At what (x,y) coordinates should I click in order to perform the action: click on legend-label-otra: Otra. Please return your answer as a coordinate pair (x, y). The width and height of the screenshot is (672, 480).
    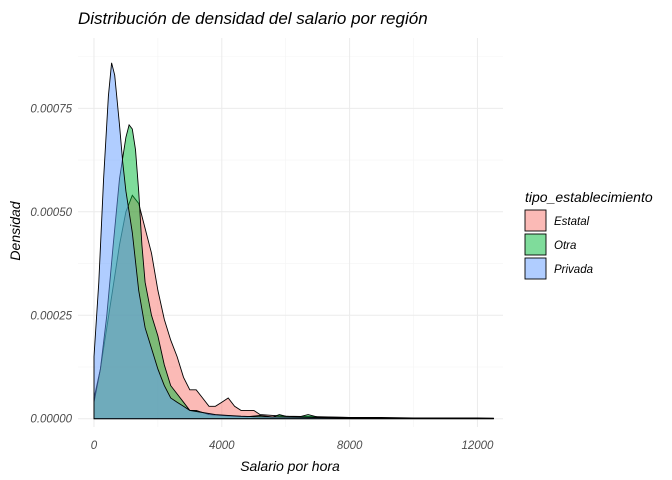
    Looking at the image, I should click on (565, 246).